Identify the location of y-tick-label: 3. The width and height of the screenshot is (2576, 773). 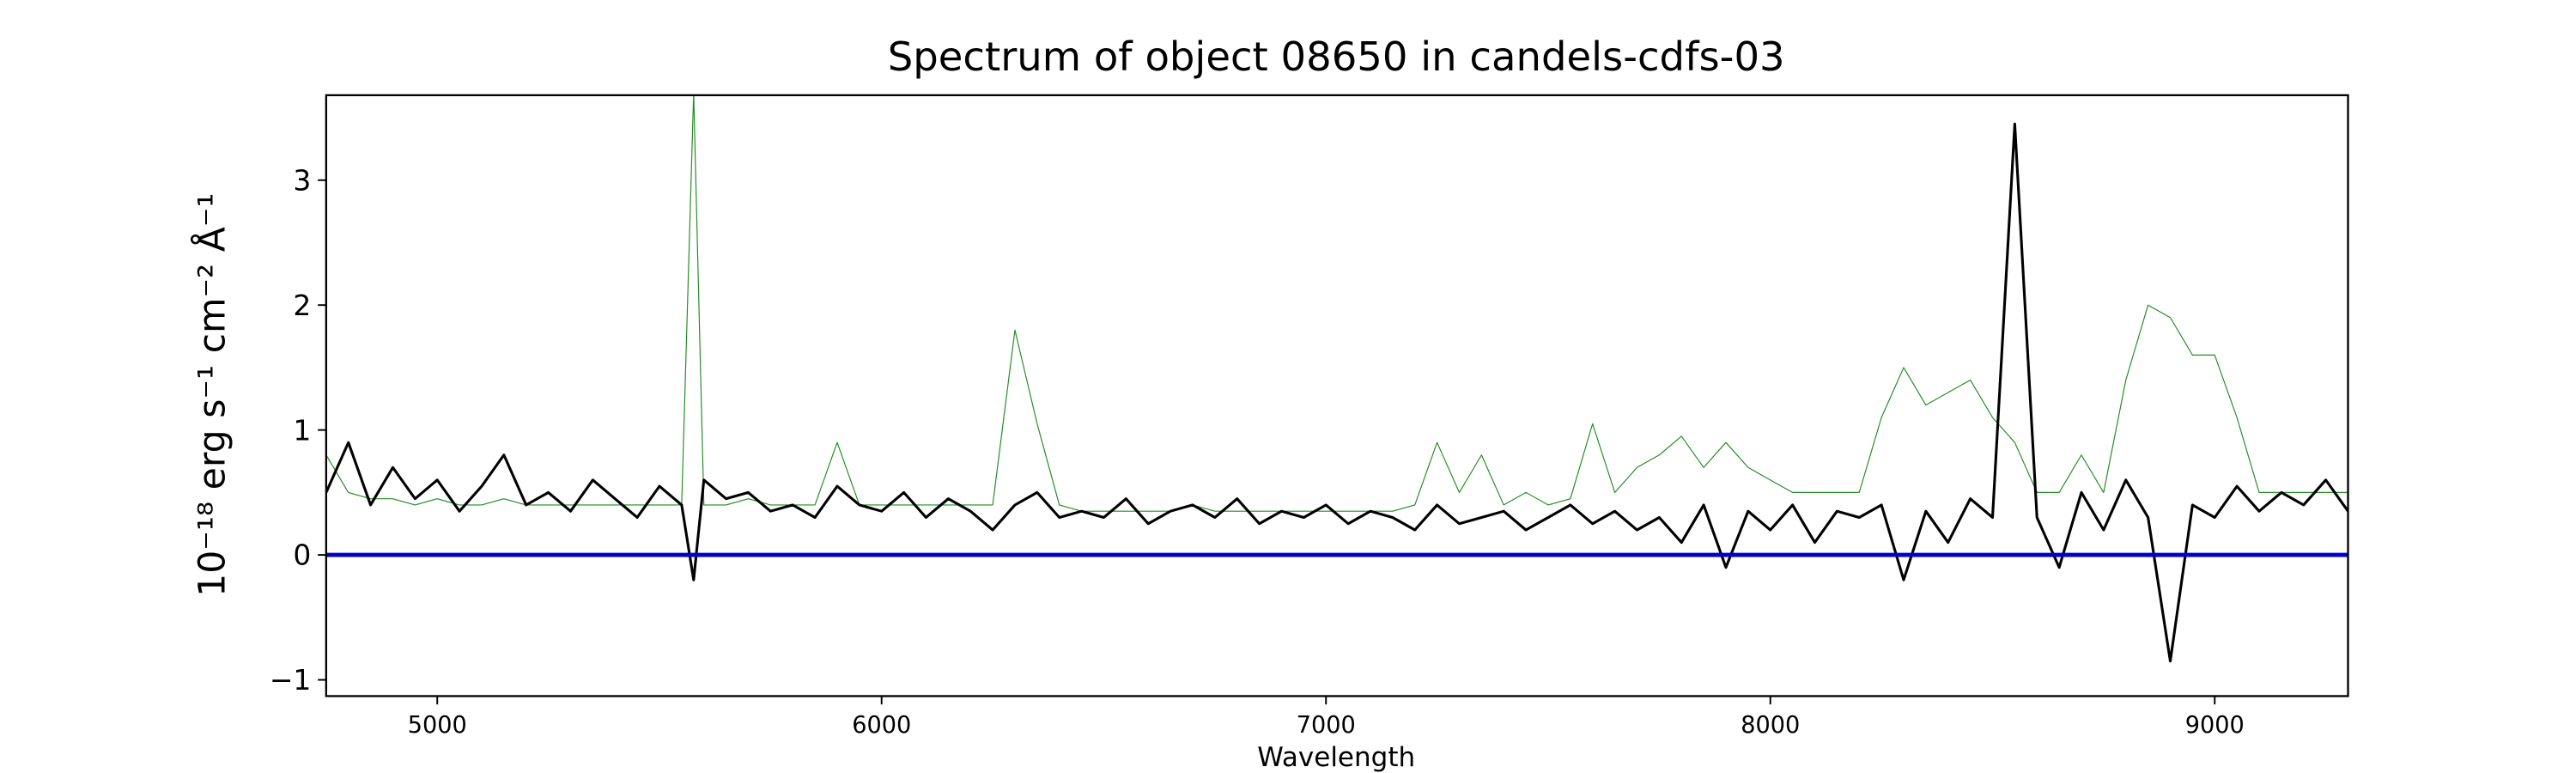
(302, 180).